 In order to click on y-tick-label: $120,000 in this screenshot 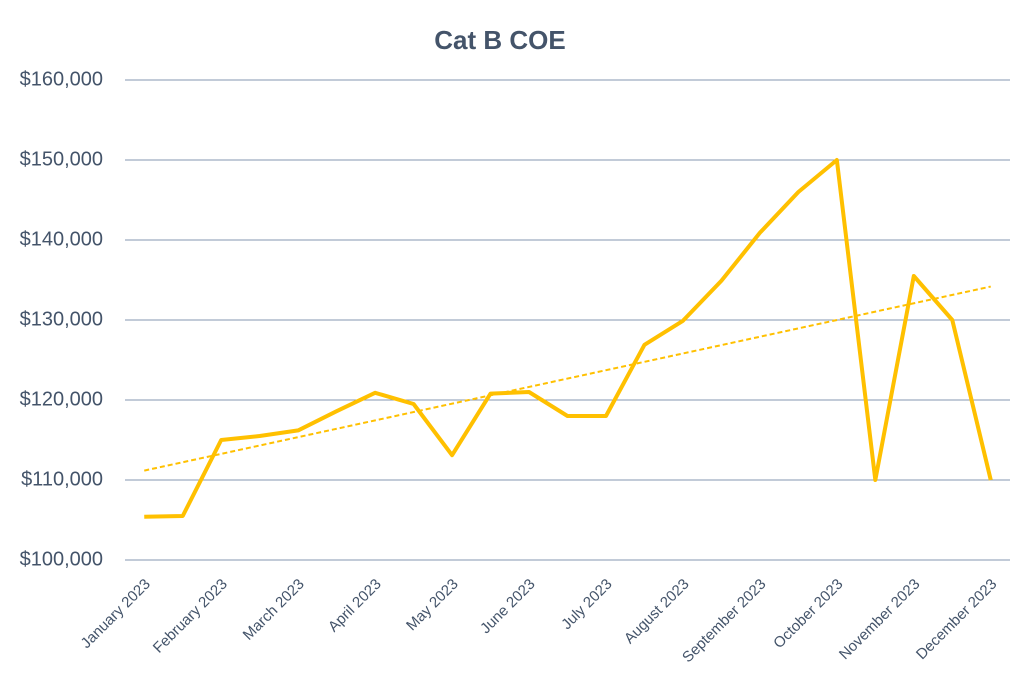, I will do `click(61, 399)`.